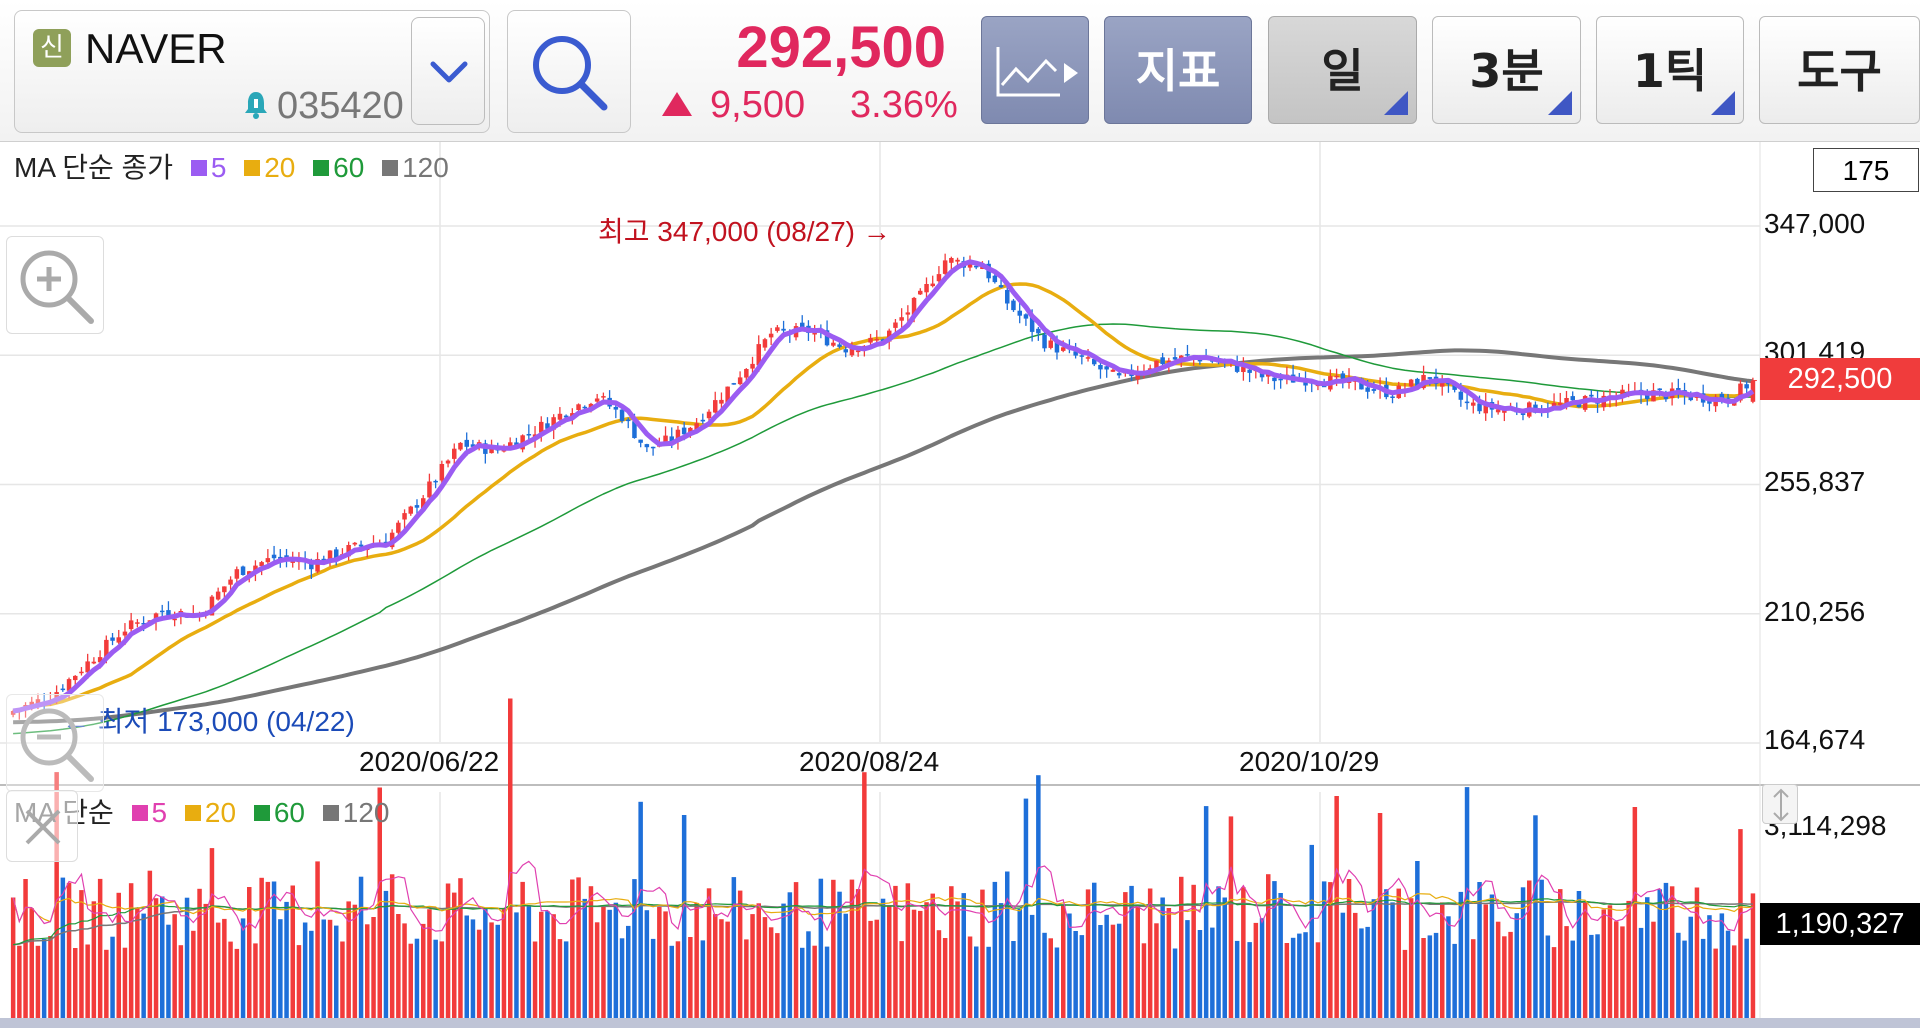  Describe the element at coordinates (883, 896) in the screenshot. I see `volume-ma5-line` at that location.